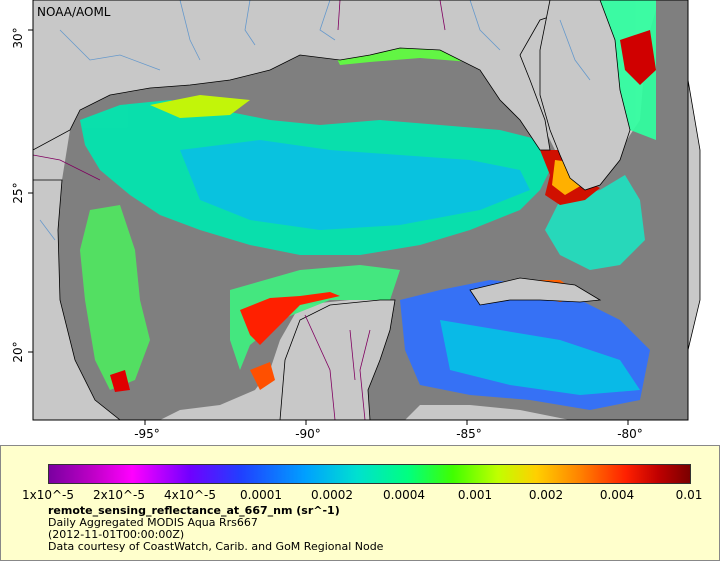 Image resolution: width=720 pixels, height=561 pixels. Describe the element at coordinates (153, 522) in the screenshot. I see `product-name: Daily Aggregated MODIS Aqua Rrs667` at that location.